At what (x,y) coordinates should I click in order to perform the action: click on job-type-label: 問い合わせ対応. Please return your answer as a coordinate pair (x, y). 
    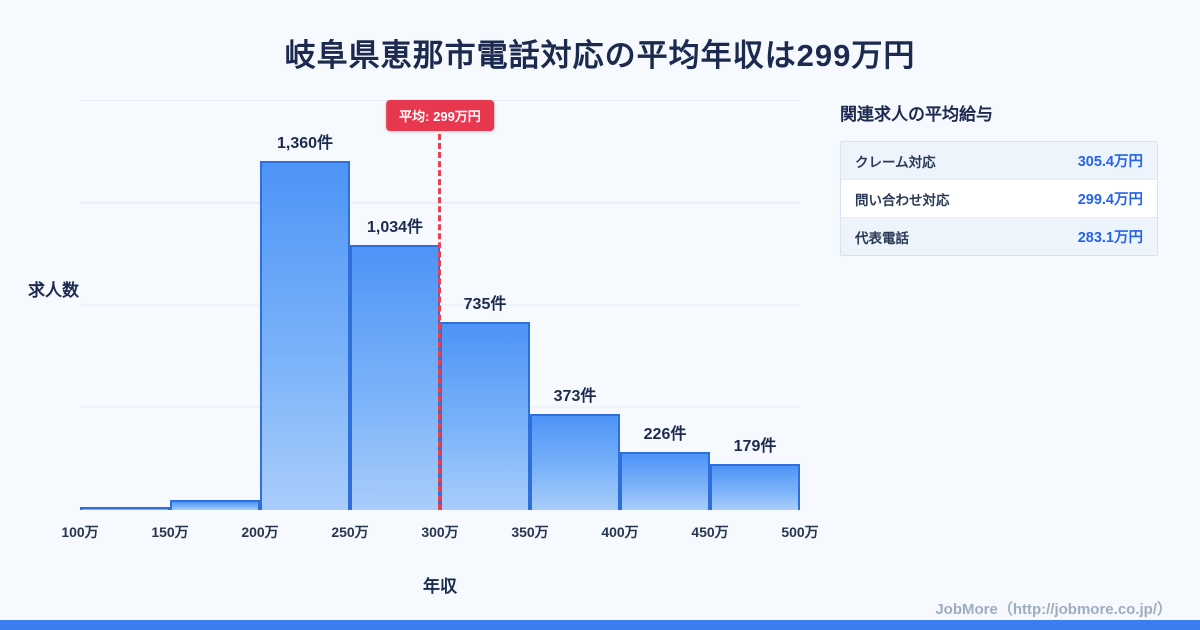
    Looking at the image, I should click on (902, 200).